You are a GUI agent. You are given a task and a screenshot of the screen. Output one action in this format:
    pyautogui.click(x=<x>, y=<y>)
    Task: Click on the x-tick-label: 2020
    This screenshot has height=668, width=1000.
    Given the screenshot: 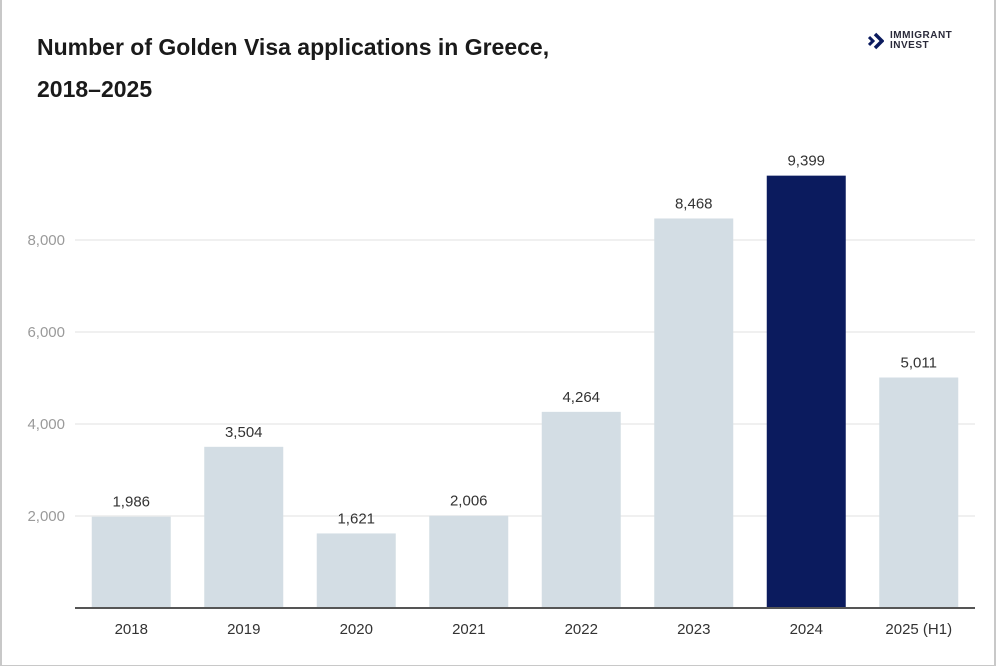 What is the action you would take?
    pyautogui.click(x=356, y=629)
    